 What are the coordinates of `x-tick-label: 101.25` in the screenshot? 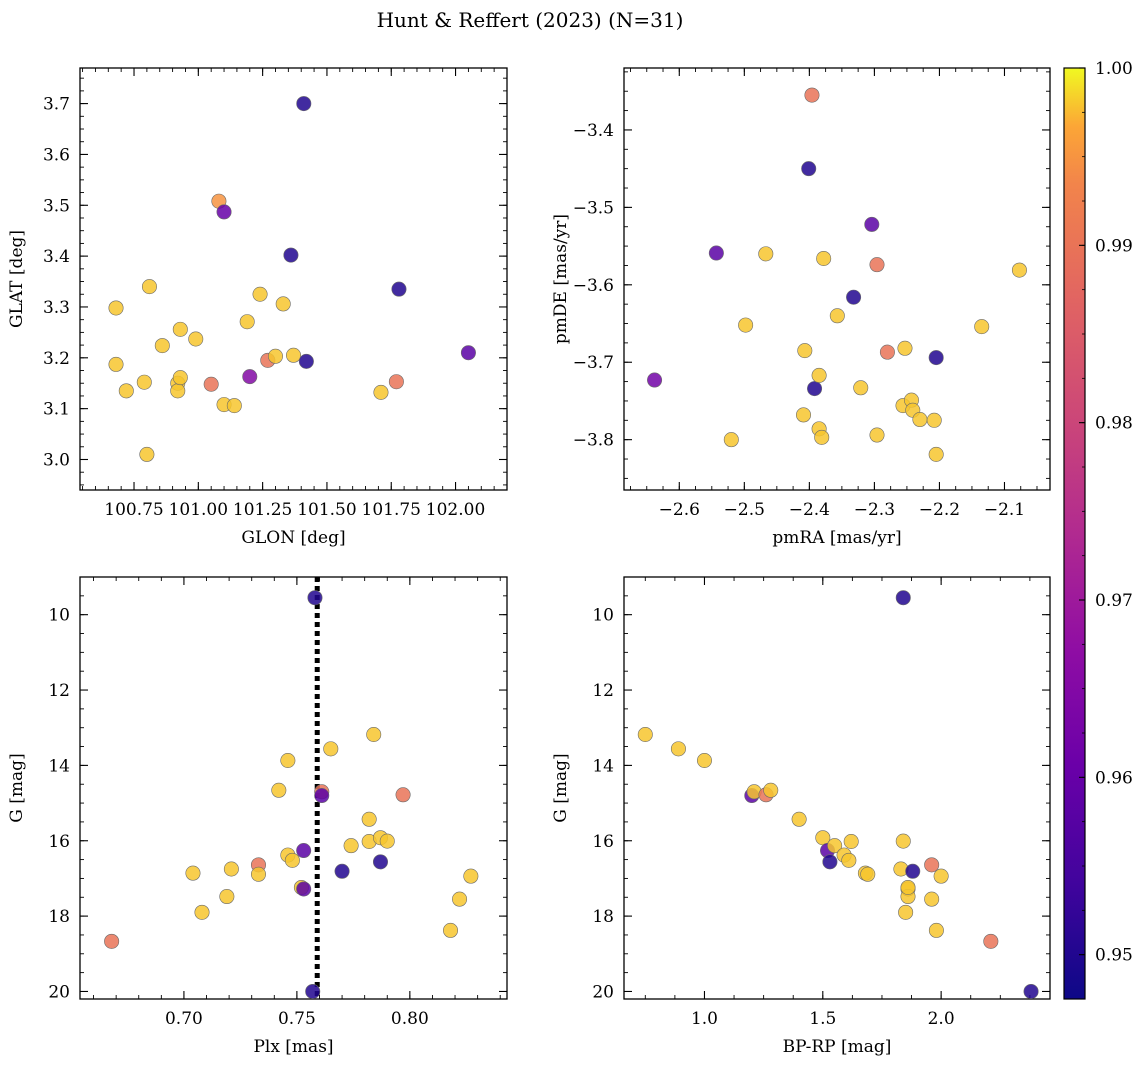 It's located at (262, 510).